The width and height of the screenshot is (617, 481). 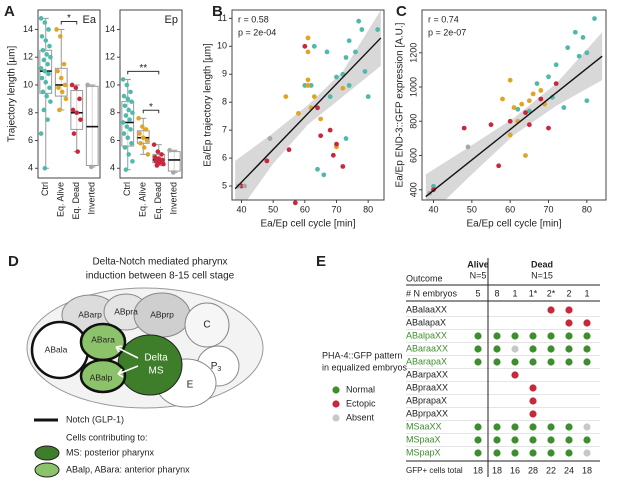 What do you see at coordinates (362, 355) in the screenshot?
I see `legend-title: PHA-4::GFP pattern` at bounding box center [362, 355].